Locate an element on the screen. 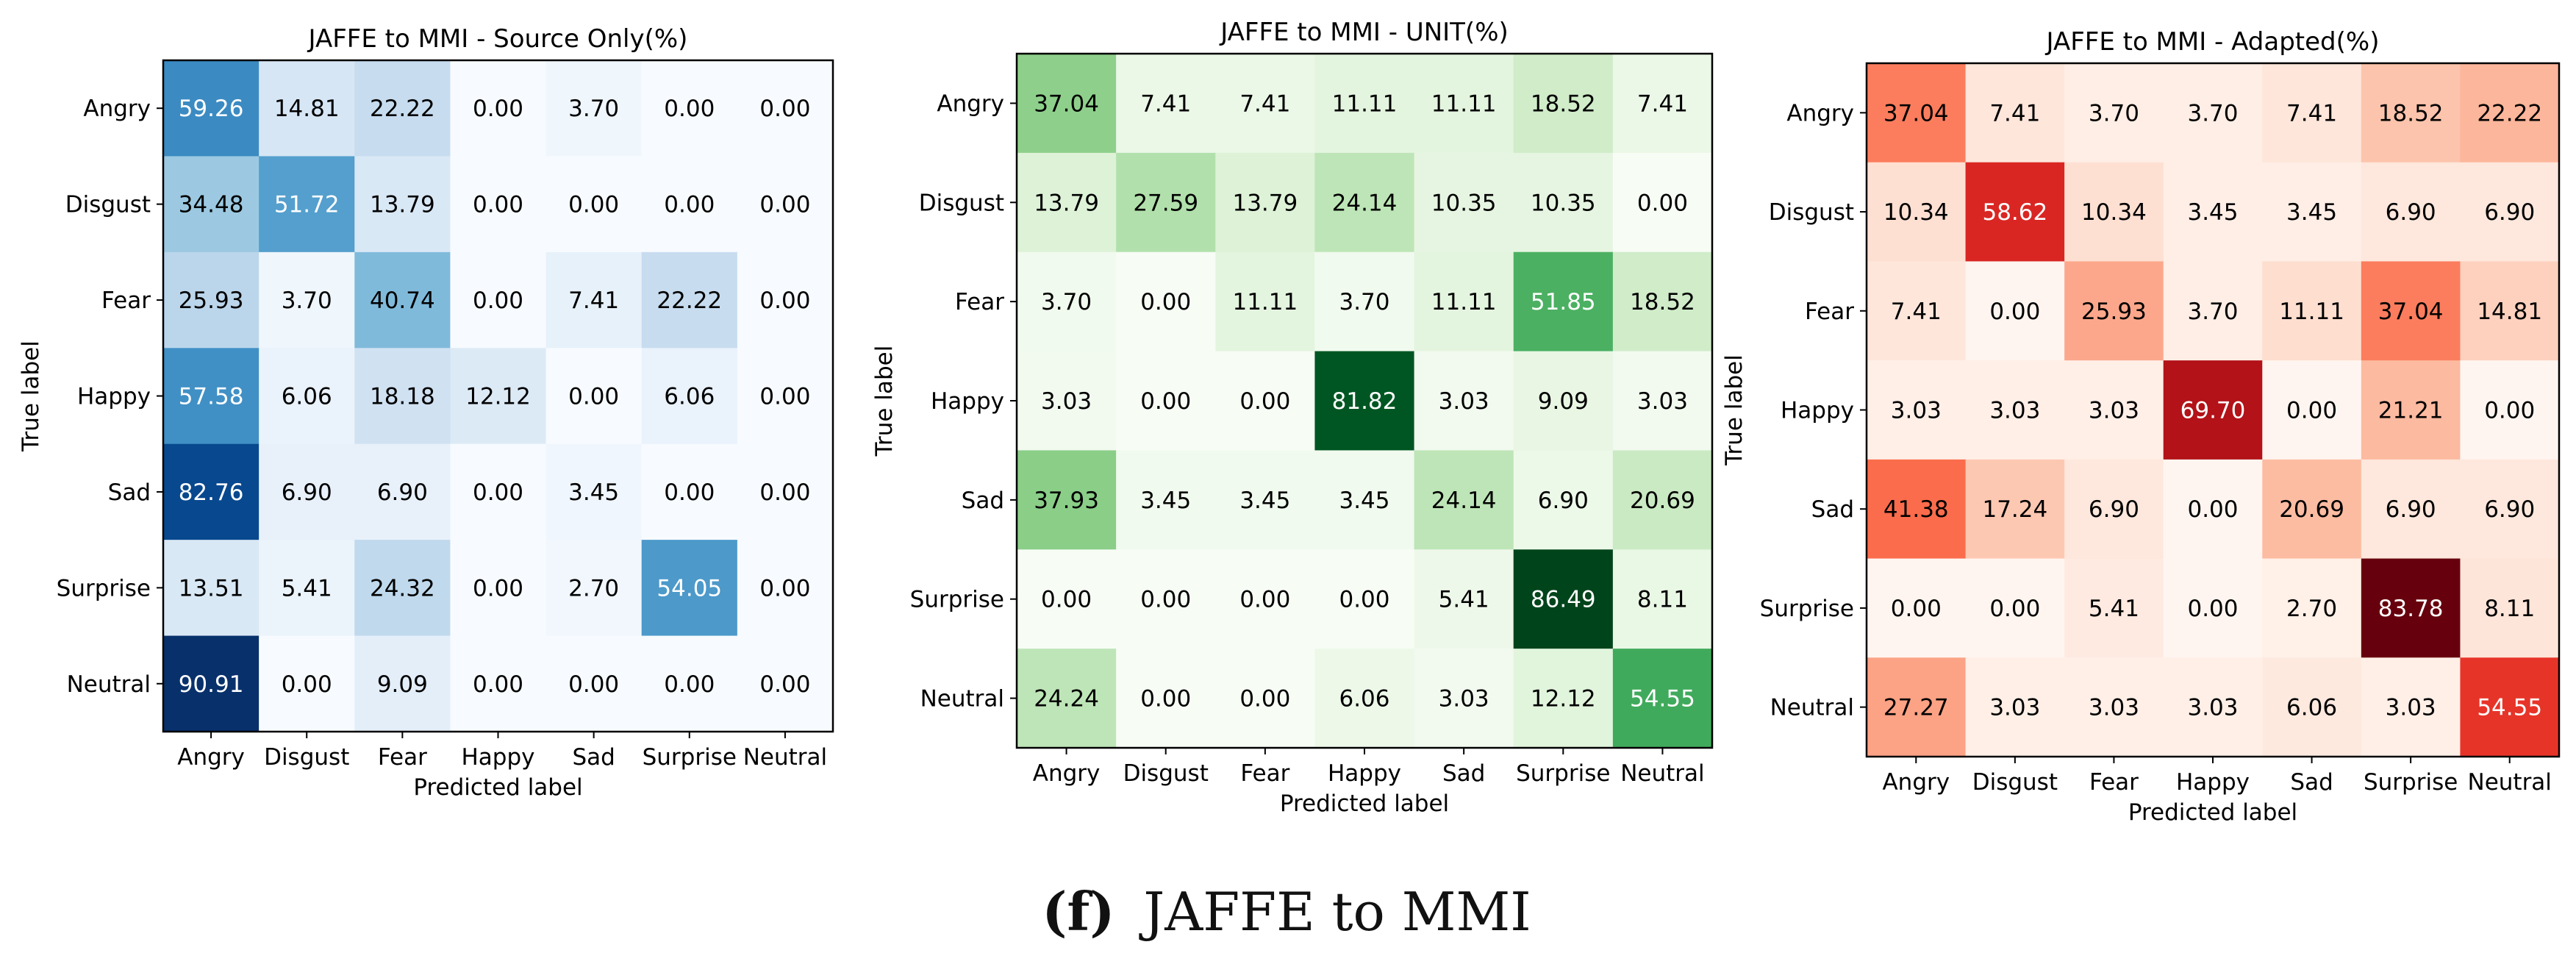  caption-text: JAFFE to MMI is located at coordinates (1334, 912).